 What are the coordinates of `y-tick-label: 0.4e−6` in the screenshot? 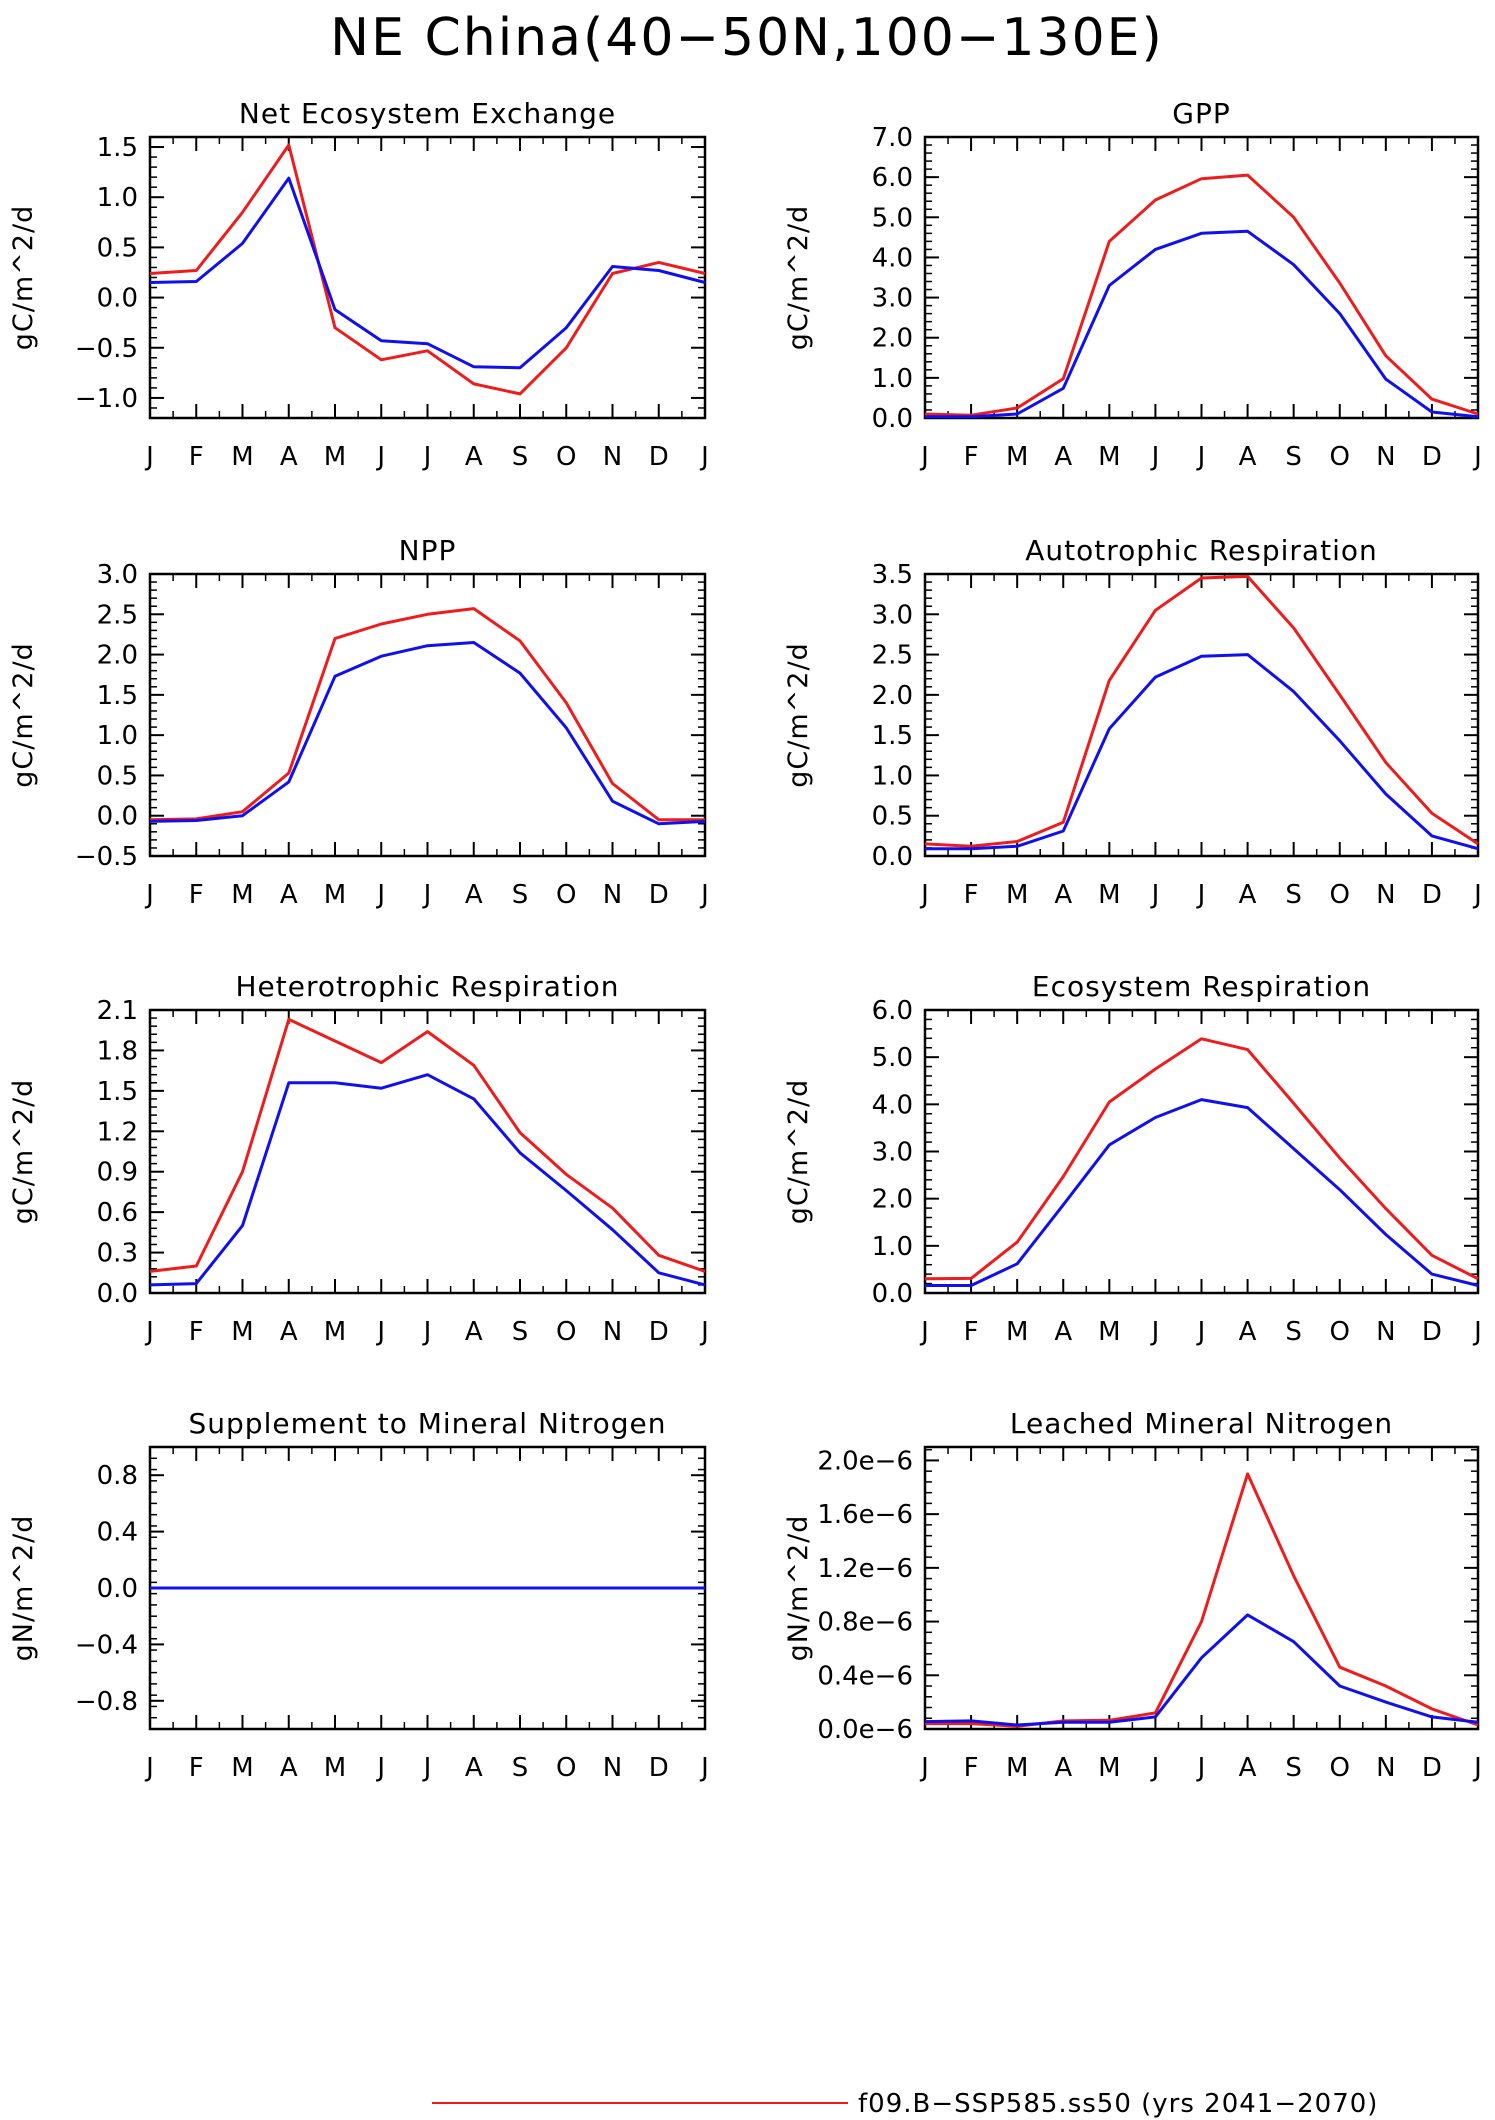 It's located at (865, 1676).